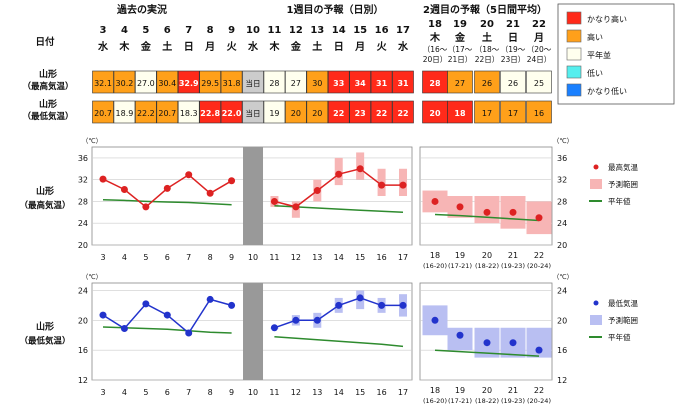 The image size is (680, 411). I want to click on max-xtick-weekly: 21, so click(513, 255).